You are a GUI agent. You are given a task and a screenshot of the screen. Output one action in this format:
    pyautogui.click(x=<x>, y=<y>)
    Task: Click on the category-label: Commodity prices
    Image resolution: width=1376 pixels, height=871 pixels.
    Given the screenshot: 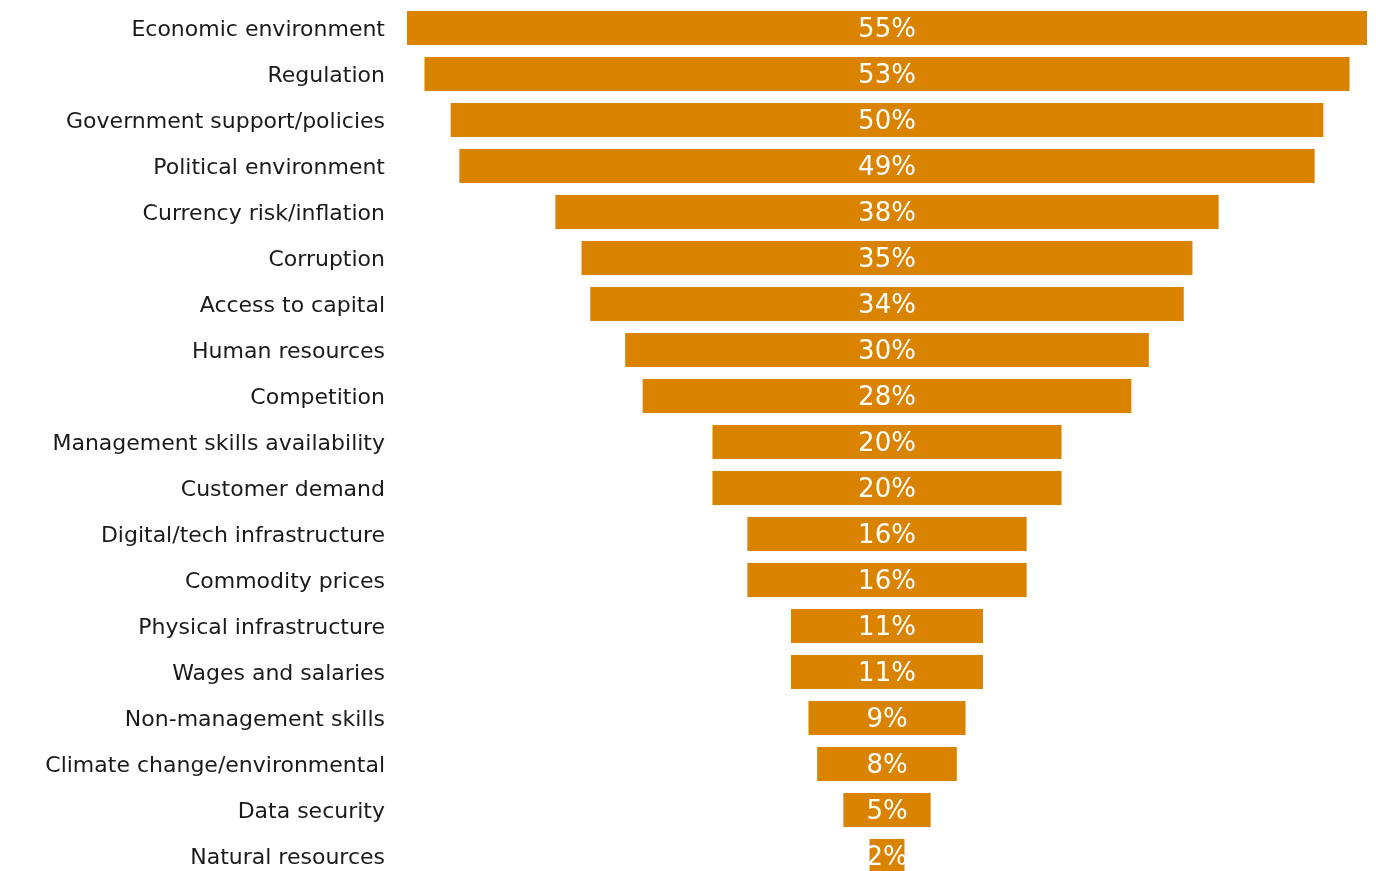 What is the action you would take?
    pyautogui.click(x=284, y=580)
    